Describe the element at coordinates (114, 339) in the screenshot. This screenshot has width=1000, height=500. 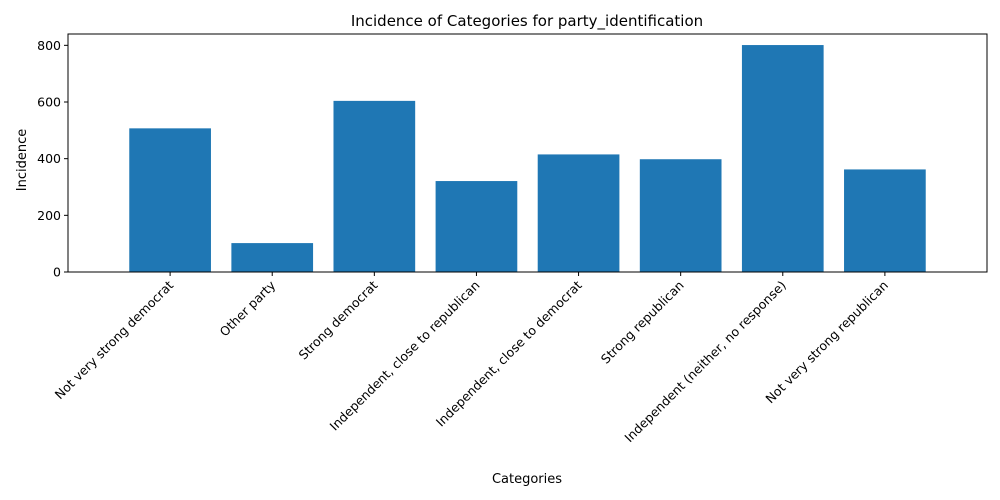
I see `x-tick-label: Not very strong democrat` at that location.